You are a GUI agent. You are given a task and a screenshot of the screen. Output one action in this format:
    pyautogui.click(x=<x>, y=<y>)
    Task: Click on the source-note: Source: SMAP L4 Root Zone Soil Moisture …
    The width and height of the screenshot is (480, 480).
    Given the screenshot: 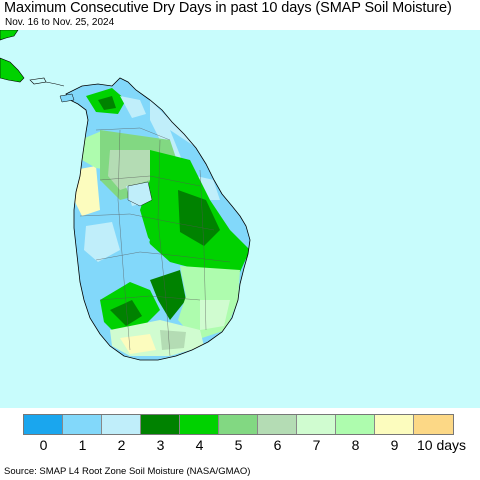 What is the action you would take?
    pyautogui.click(x=127, y=471)
    